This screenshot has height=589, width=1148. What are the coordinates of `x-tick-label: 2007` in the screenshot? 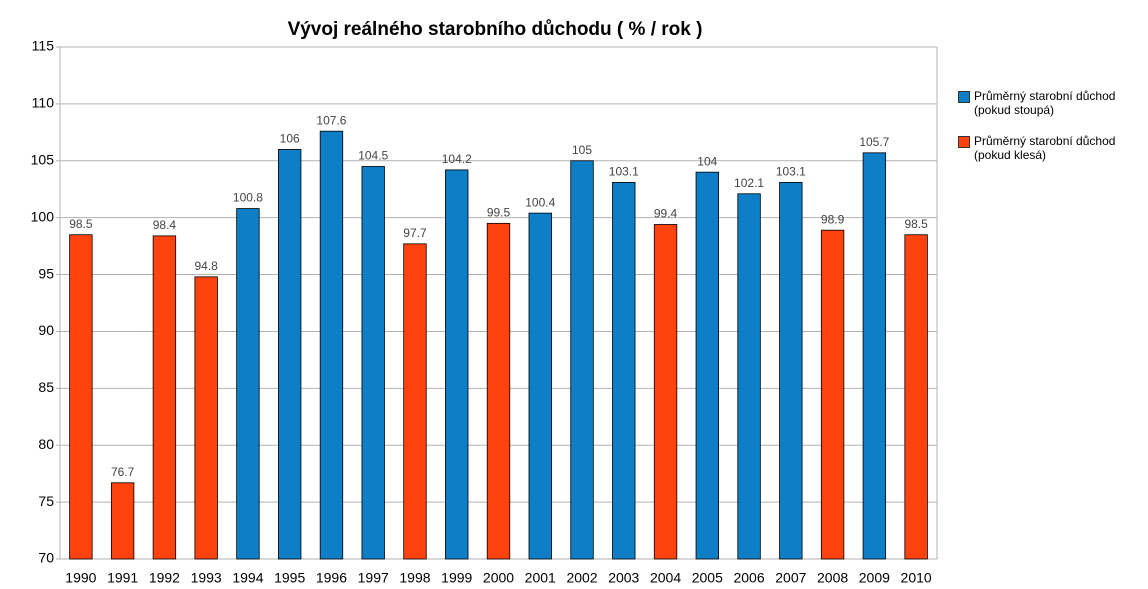 It's located at (790, 578).